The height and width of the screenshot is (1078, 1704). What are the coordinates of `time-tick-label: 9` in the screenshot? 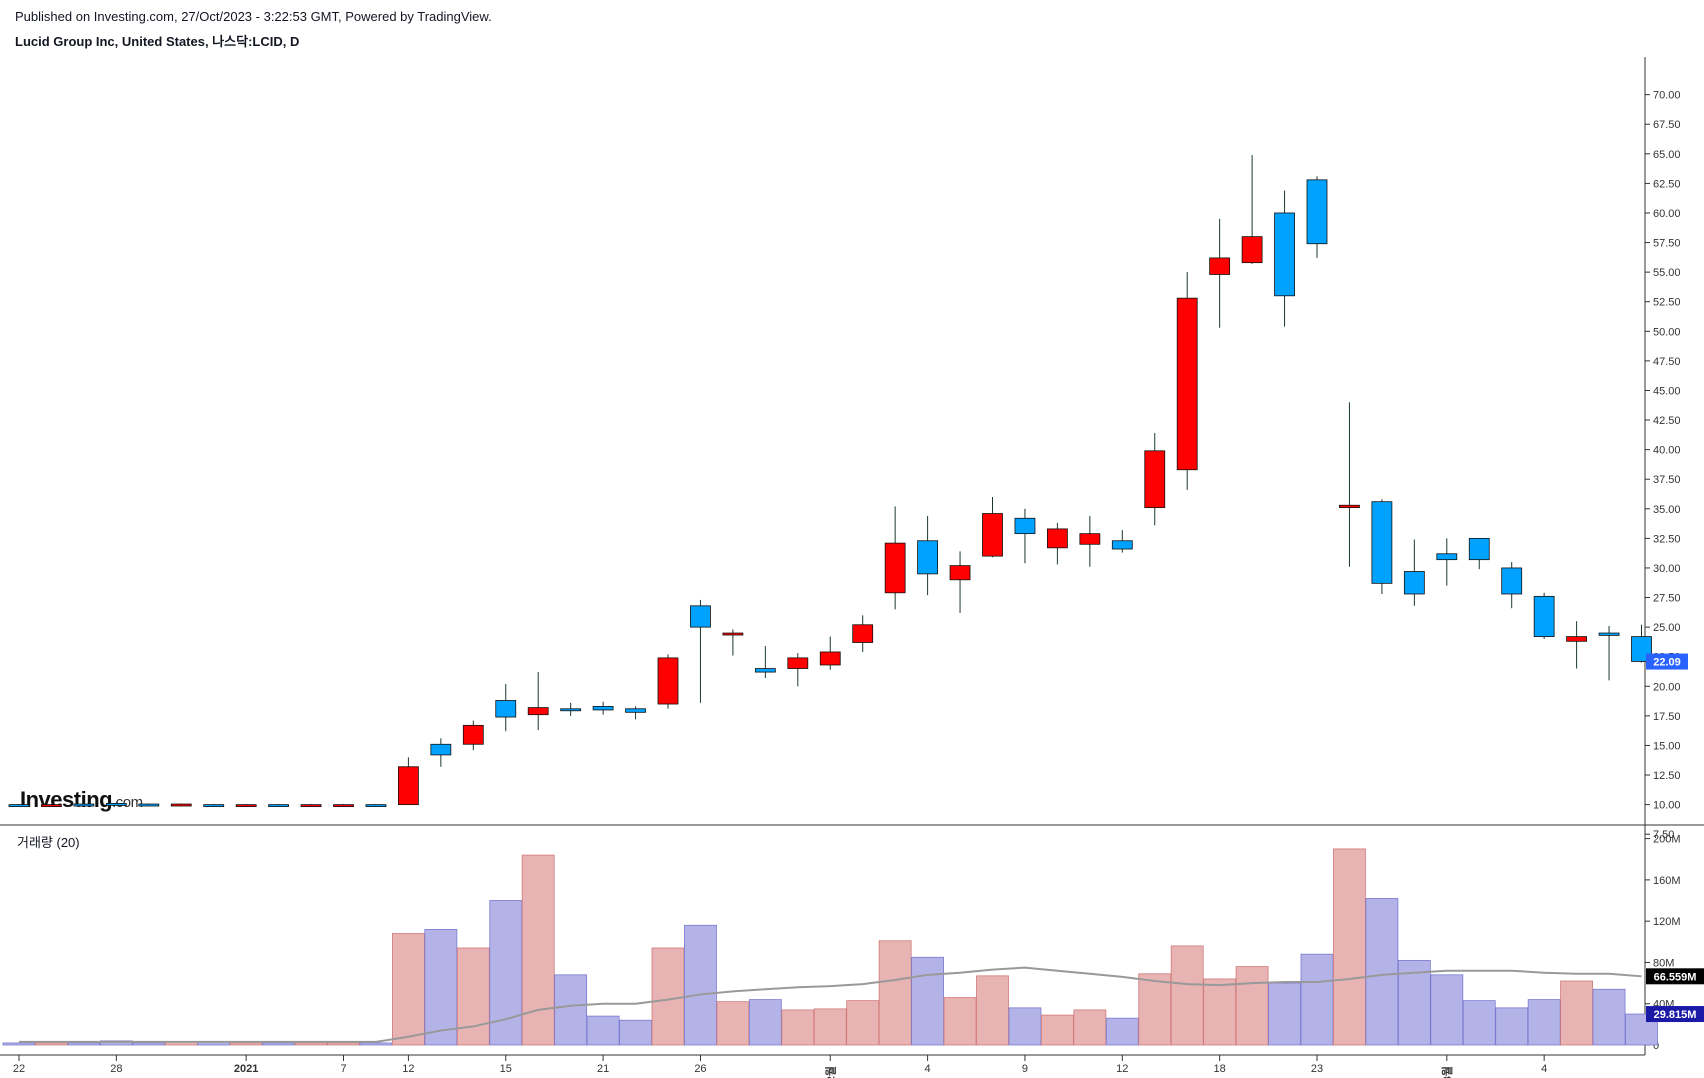 It's located at (1025, 1069).